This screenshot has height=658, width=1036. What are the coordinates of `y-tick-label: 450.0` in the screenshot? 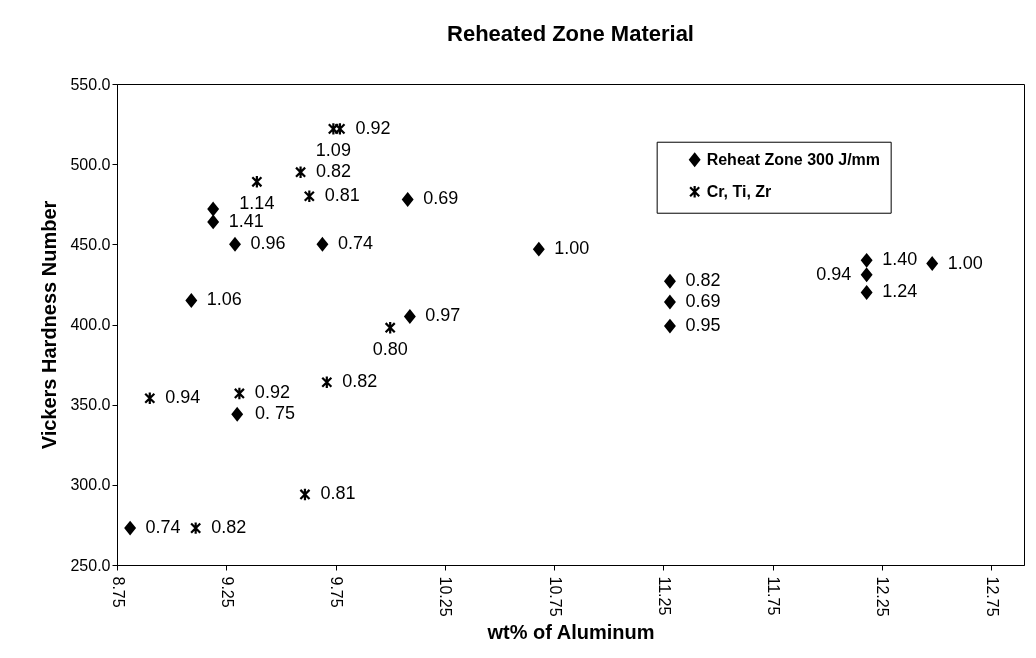 It's located at (90, 244).